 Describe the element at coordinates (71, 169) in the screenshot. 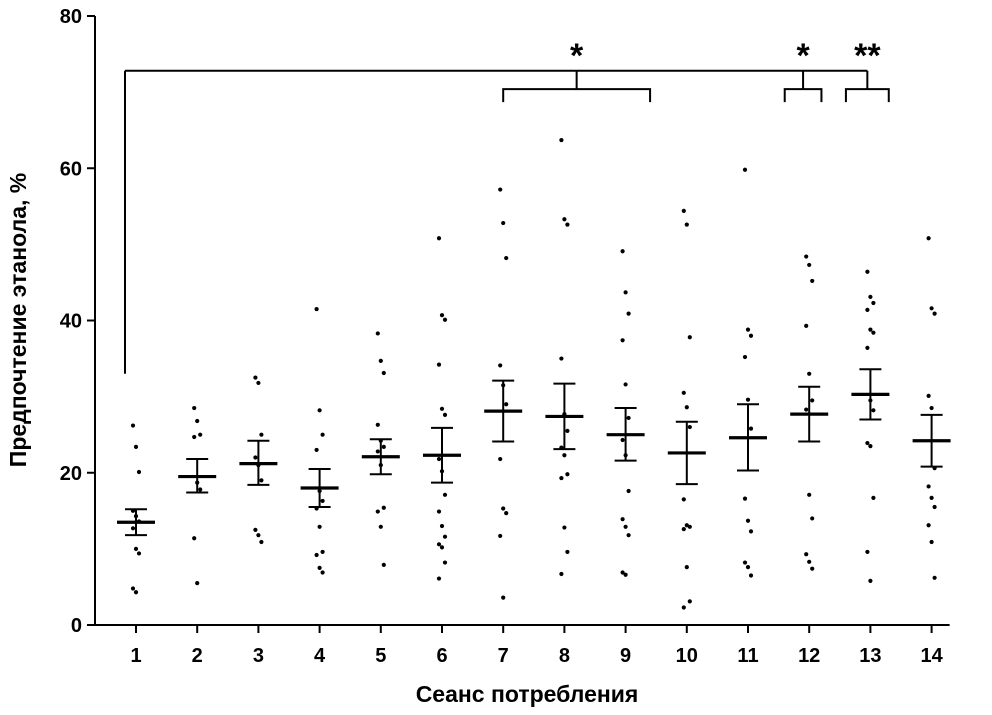

I see `y-tick-label: 60` at that location.